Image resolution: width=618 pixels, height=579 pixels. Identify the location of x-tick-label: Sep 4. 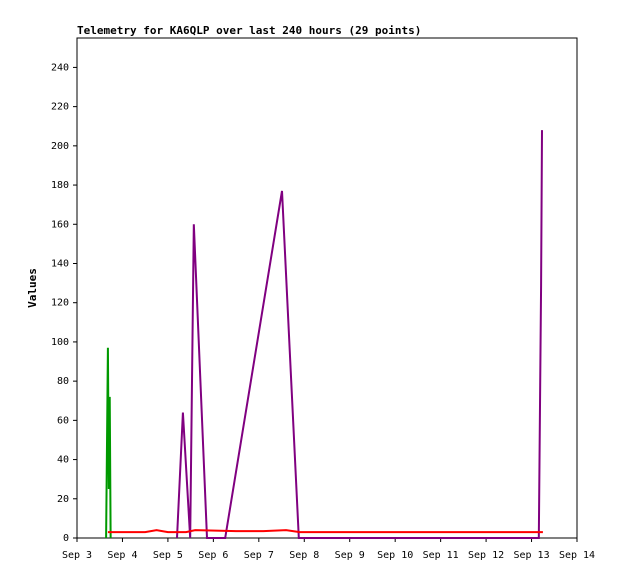
(122, 555).